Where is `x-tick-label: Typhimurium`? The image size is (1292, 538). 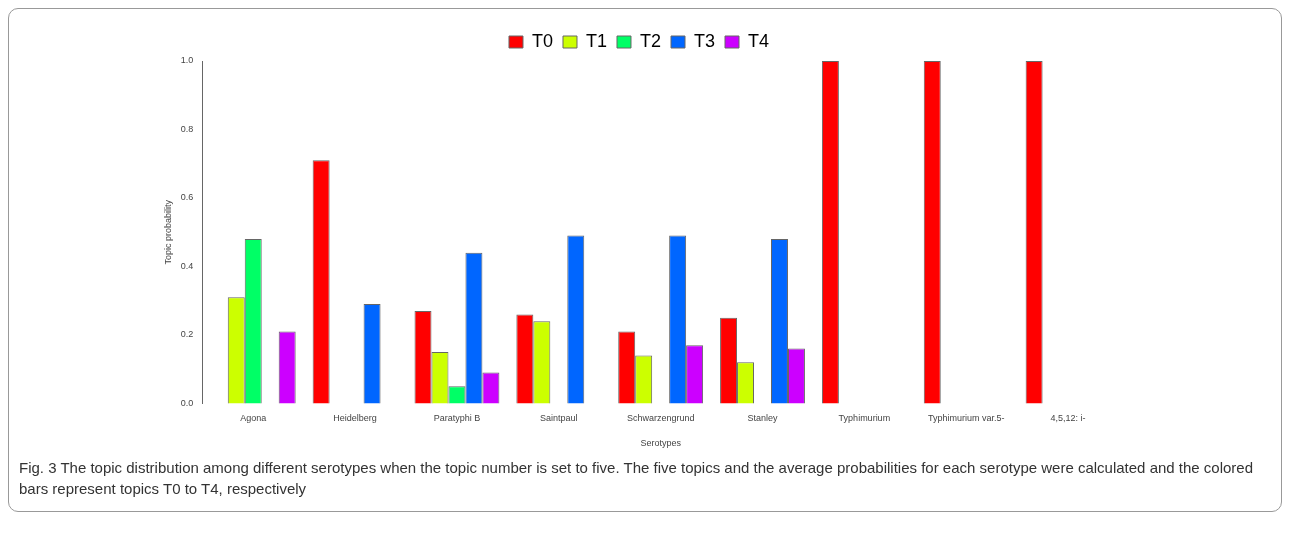
x-tick-label: Typhimurium is located at coordinates (864, 418).